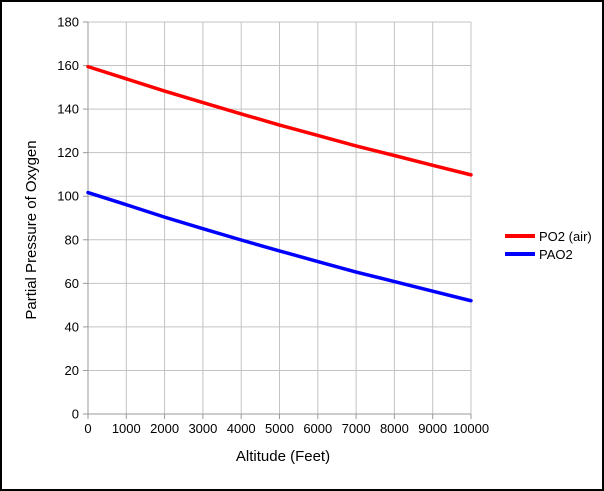 Image resolution: width=604 pixels, height=491 pixels. What do you see at coordinates (68, 218) in the screenshot?
I see `y-axis-tick-labels: 0 20 40 60 80 100 120 140 160 180` at bounding box center [68, 218].